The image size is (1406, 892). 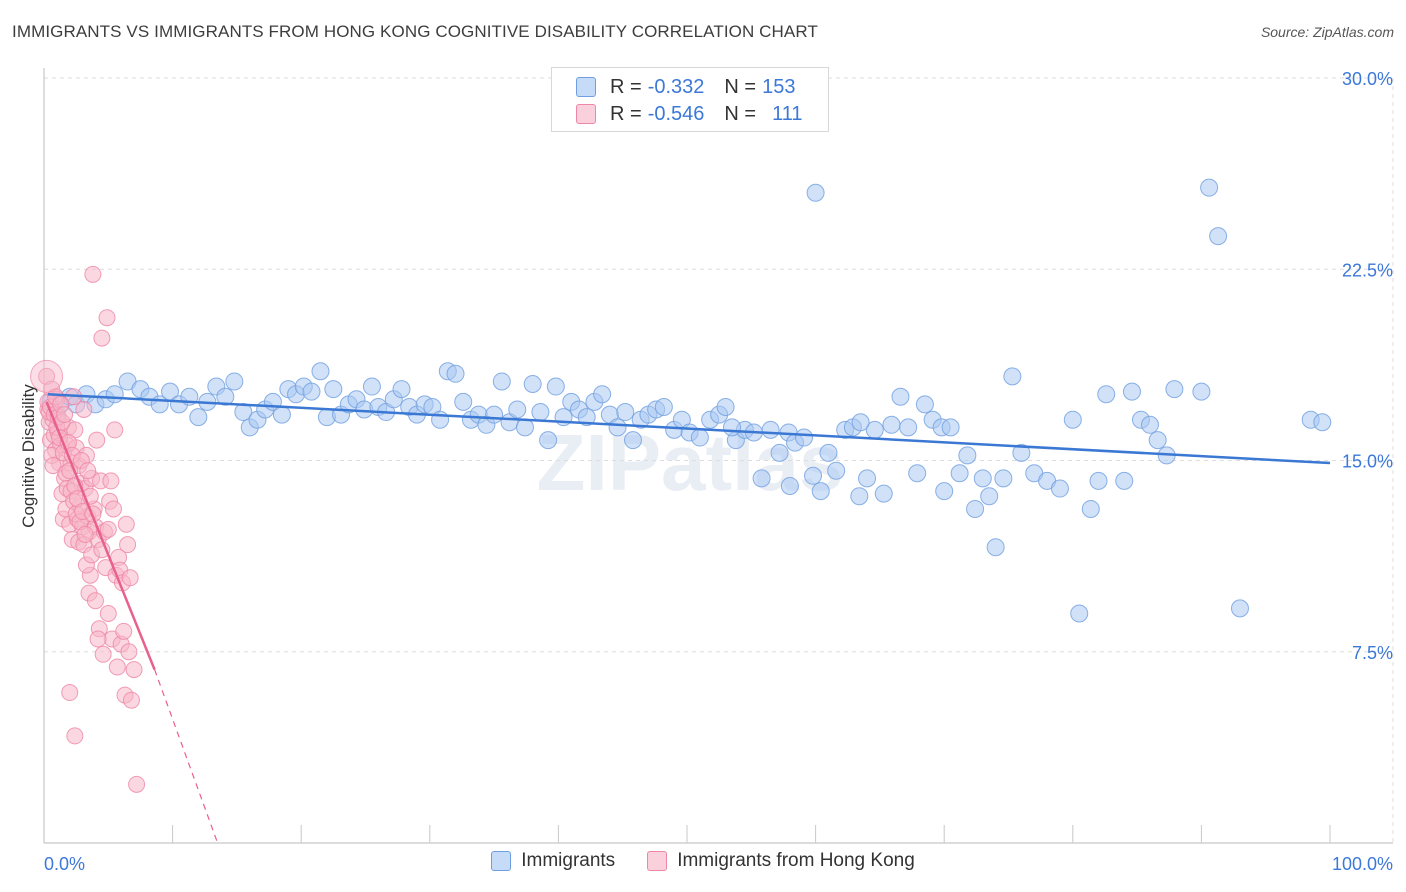 What do you see at coordinates (796, 860) in the screenshot?
I see `legend-label: Immigrants from Hong Kong` at bounding box center [796, 860].